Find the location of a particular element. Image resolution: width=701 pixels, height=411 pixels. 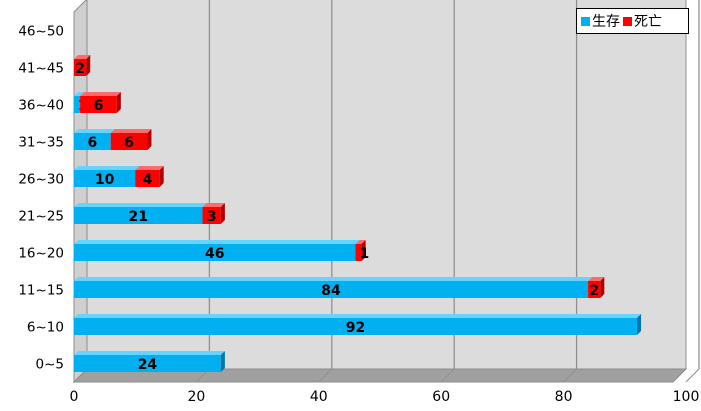

data-label: 24 is located at coordinates (148, 365).